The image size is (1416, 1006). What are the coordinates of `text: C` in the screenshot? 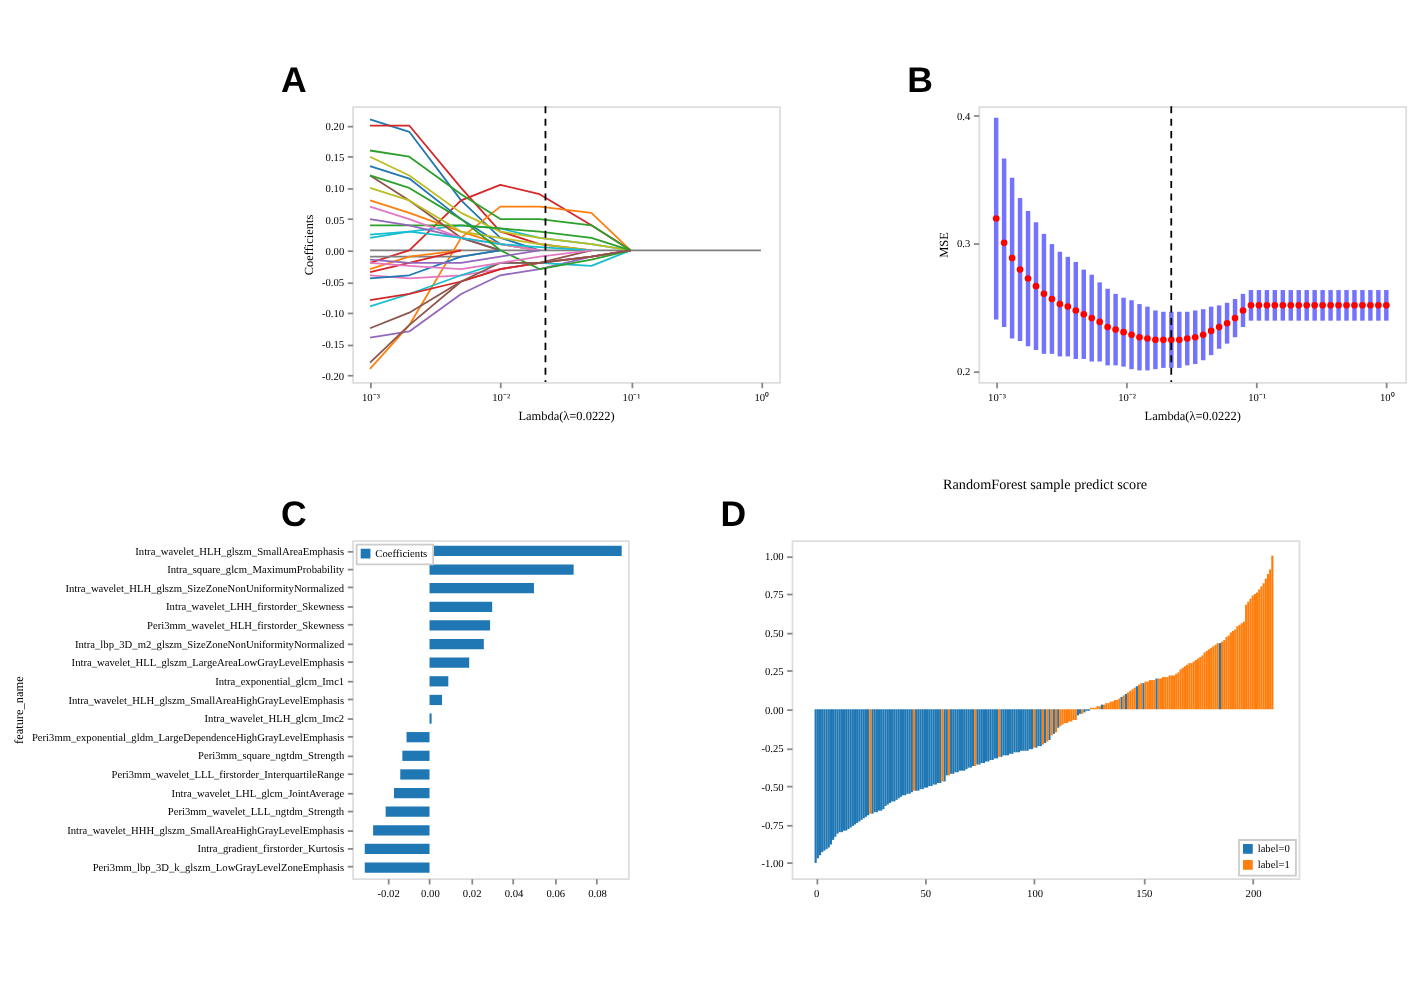 It's located at (294, 514).